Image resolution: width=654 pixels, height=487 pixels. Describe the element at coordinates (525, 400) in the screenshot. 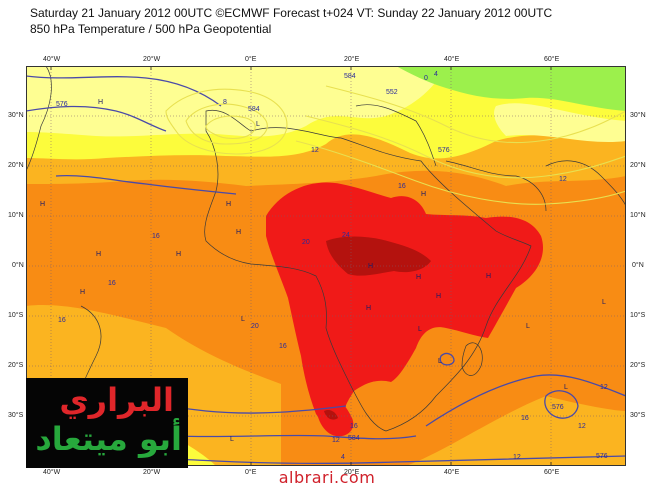

I see `contour-east-south` at that location.